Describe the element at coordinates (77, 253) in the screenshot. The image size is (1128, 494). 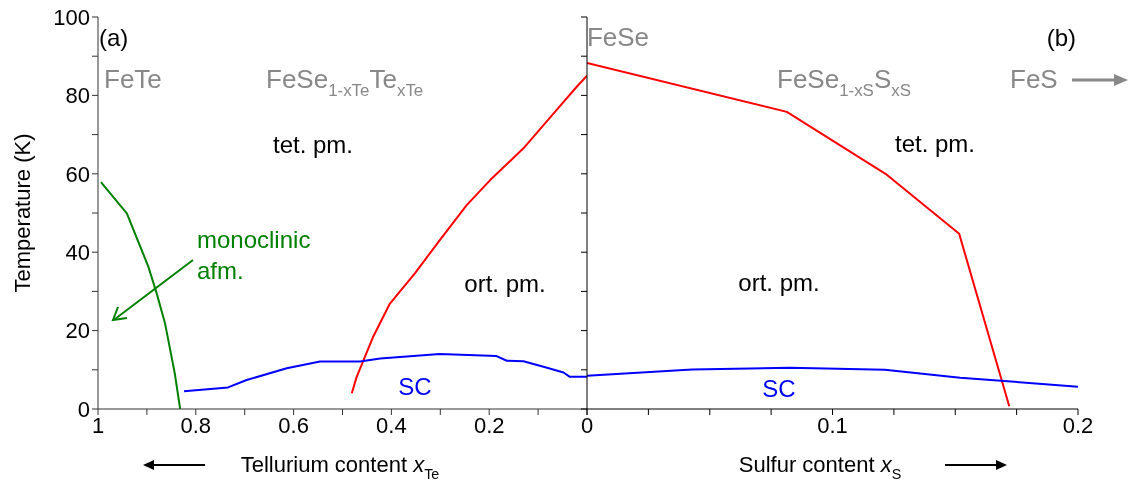
I see `y-tick-label: 40` at that location.